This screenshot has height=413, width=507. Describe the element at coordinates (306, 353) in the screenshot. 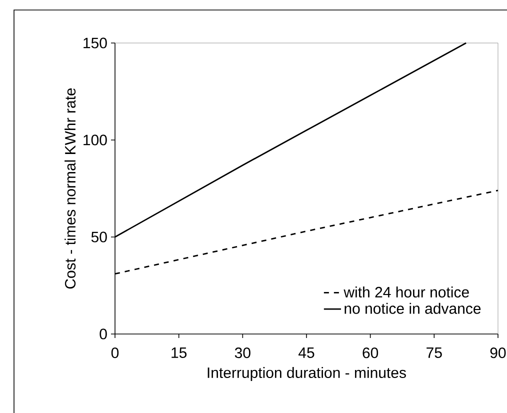

I see `x-tick-label: 45` at that location.